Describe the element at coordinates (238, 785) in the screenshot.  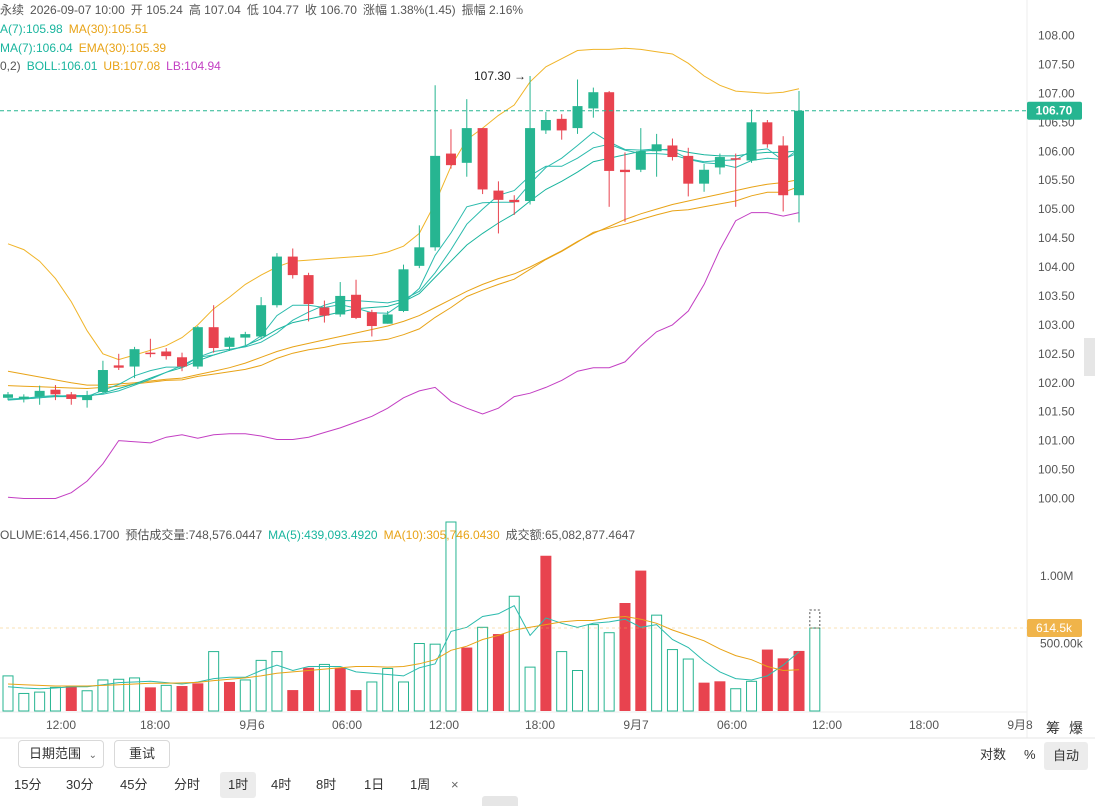
I see `period-tab-4: 1时` at that location.